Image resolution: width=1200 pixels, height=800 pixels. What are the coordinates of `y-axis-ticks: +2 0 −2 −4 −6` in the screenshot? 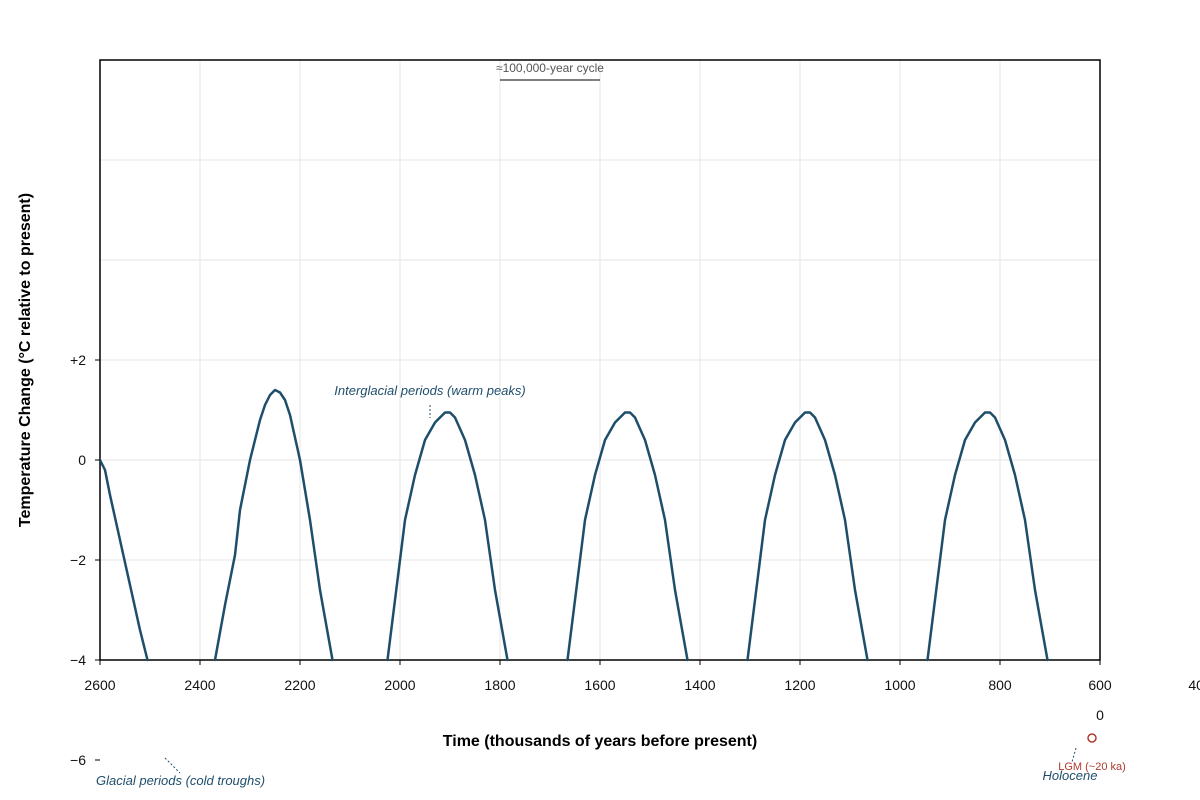 It's located at (85, 560).